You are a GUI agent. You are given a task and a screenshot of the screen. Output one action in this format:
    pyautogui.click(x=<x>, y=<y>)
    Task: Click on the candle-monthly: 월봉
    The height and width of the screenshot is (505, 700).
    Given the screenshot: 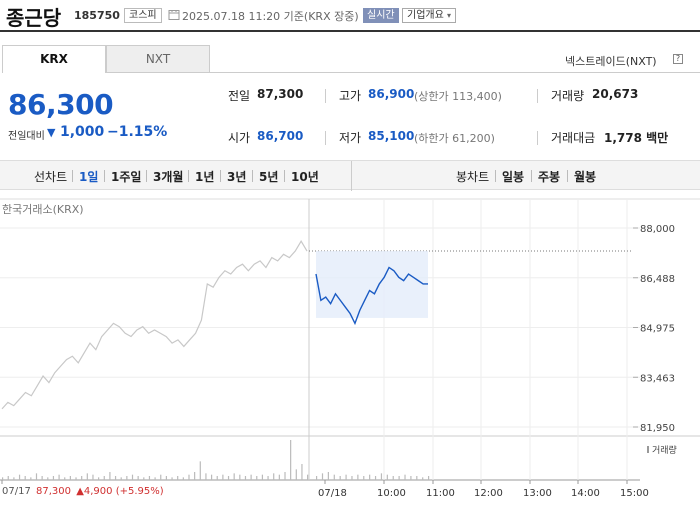 What is the action you would take?
    pyautogui.click(x=585, y=177)
    